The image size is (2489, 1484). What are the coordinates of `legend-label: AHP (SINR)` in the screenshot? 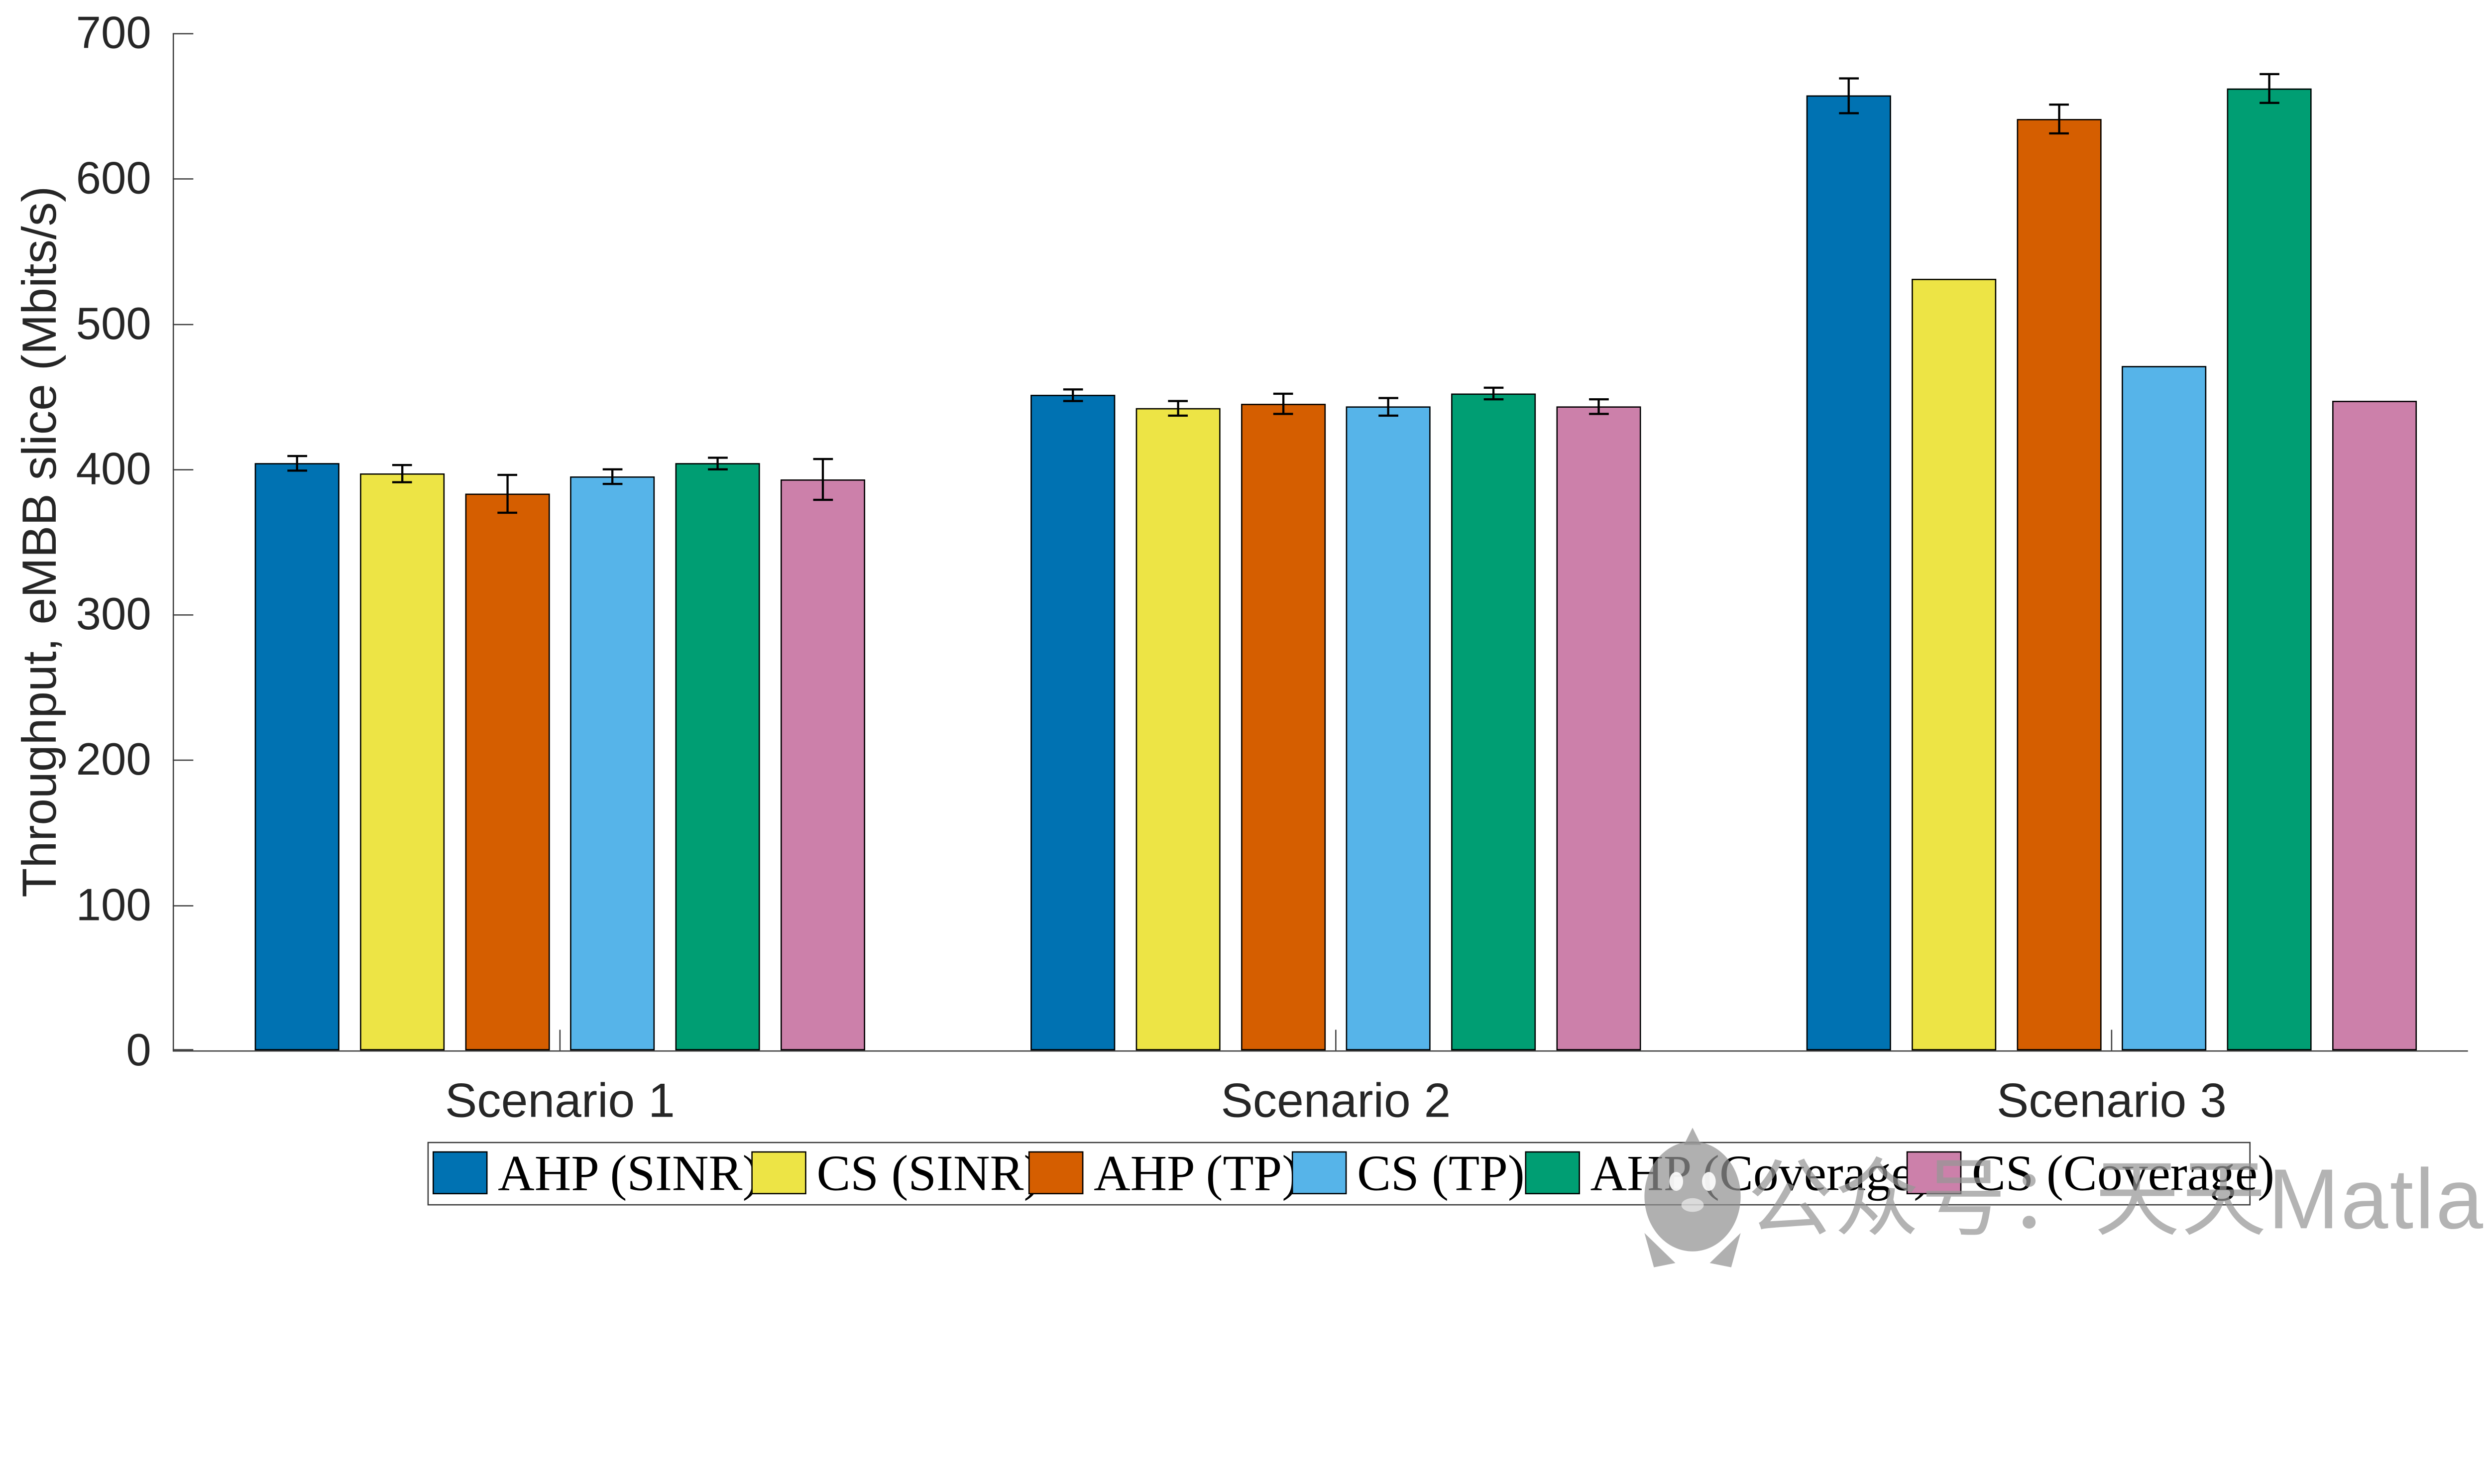 It's located at (629, 1172).